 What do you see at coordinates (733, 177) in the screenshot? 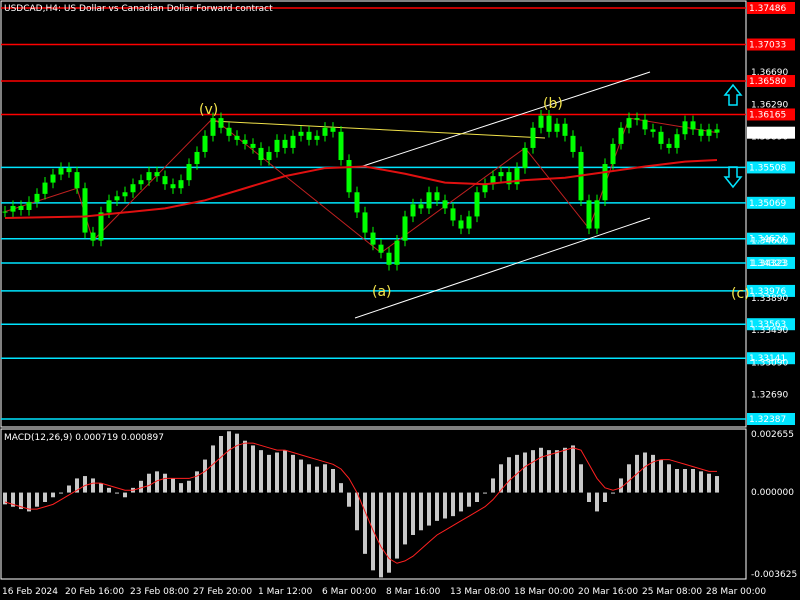
I see `down-arrow-icon` at bounding box center [733, 177].